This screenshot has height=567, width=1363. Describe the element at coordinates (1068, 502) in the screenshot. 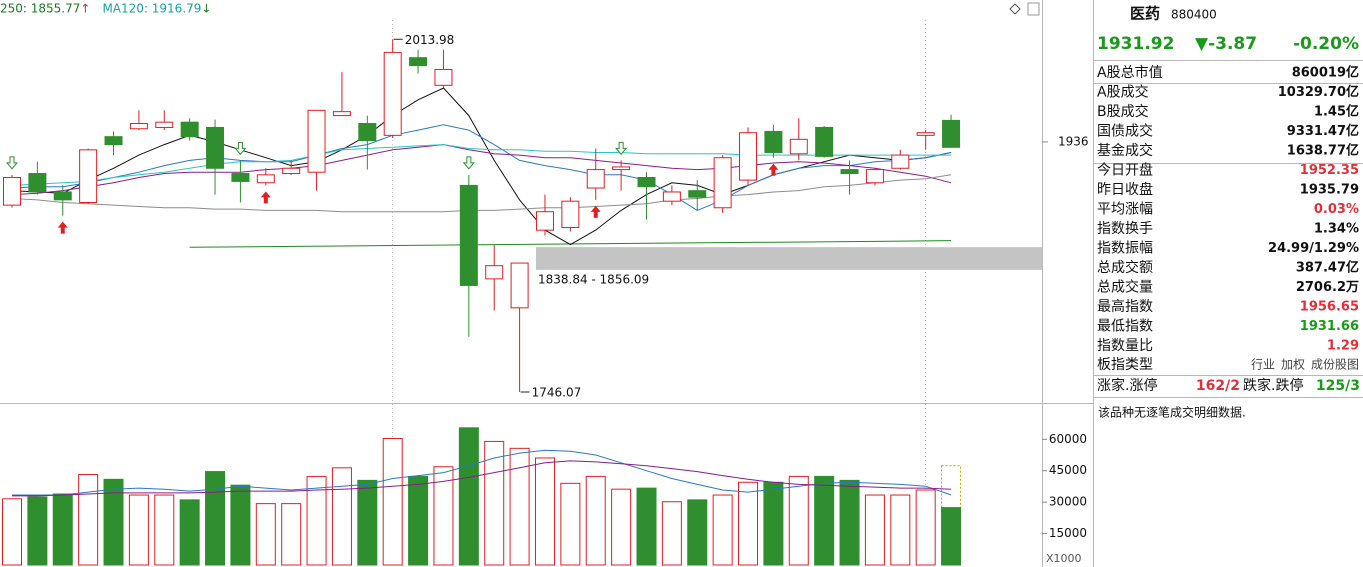

I see `y-tick-label: 30000` at that location.